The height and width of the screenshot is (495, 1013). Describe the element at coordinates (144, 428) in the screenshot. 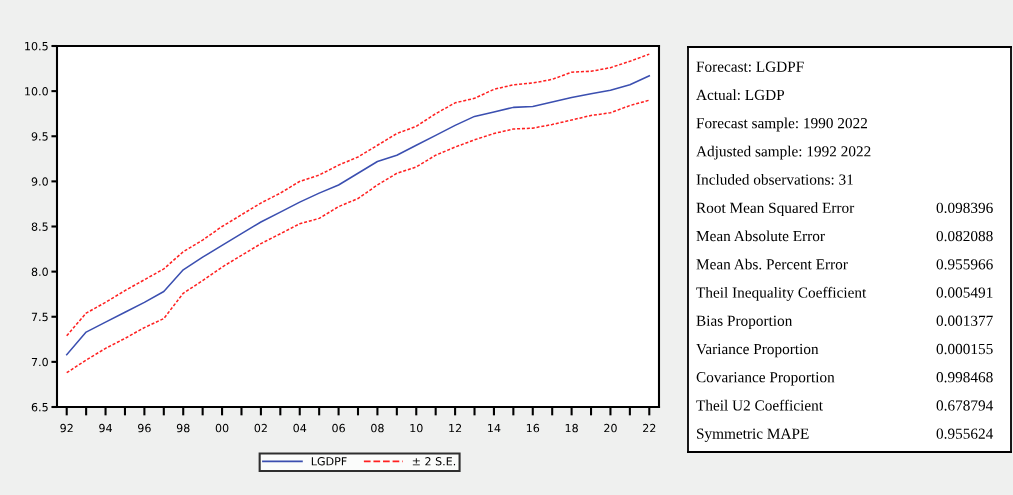

I see `x-tick-label: 96` at that location.